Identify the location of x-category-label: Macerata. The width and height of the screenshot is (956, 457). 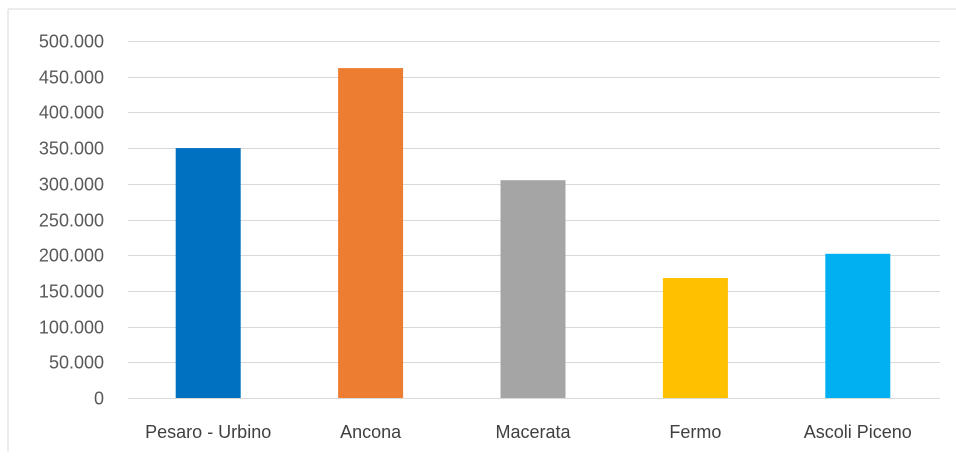
(533, 432).